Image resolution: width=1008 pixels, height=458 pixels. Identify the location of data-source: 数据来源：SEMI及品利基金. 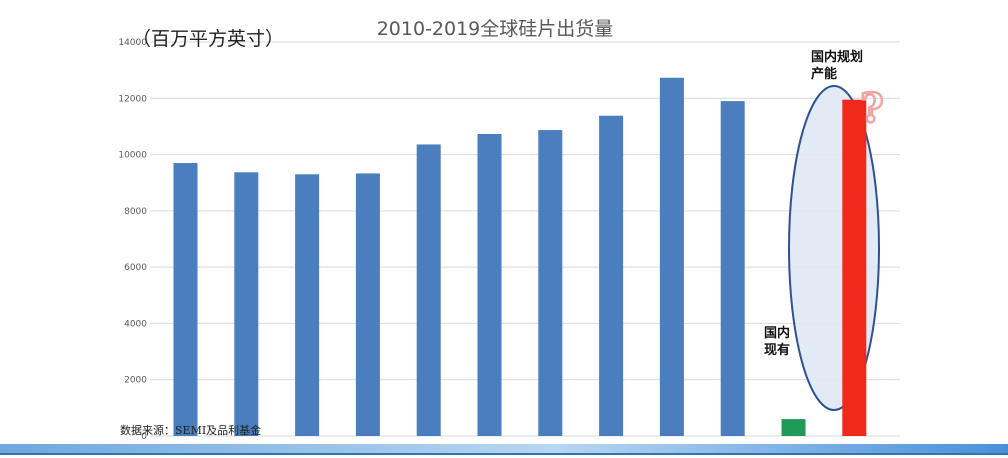
(191, 430).